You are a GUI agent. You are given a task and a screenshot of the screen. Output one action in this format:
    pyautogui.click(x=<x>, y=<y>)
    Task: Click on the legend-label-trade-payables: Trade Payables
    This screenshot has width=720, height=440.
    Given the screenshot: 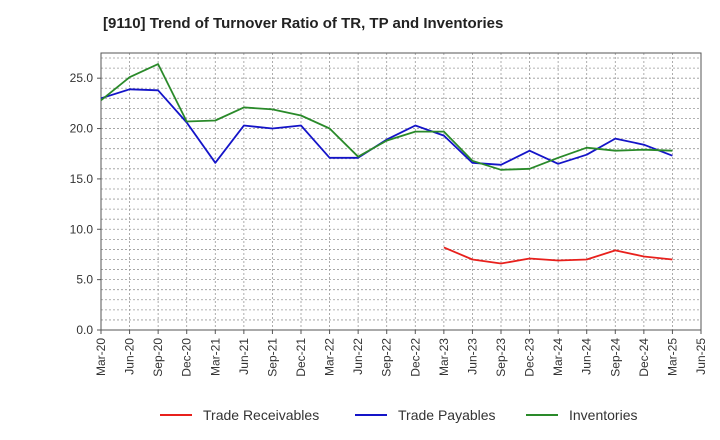 What is the action you would take?
    pyautogui.click(x=447, y=415)
    